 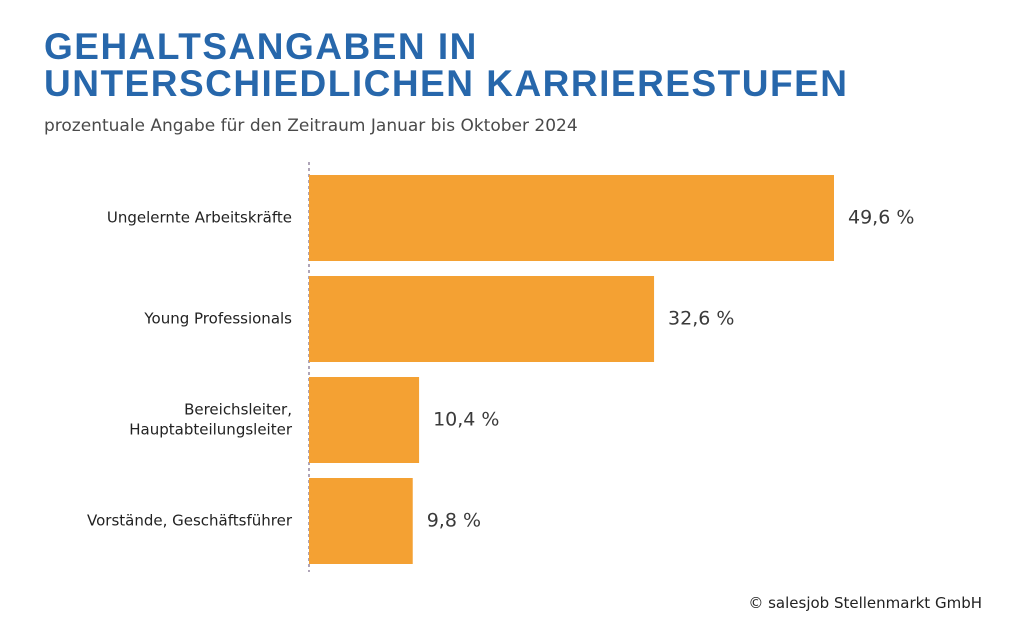 What do you see at coordinates (217, 319) in the screenshot?
I see `category-label-2: Young Professionals` at bounding box center [217, 319].